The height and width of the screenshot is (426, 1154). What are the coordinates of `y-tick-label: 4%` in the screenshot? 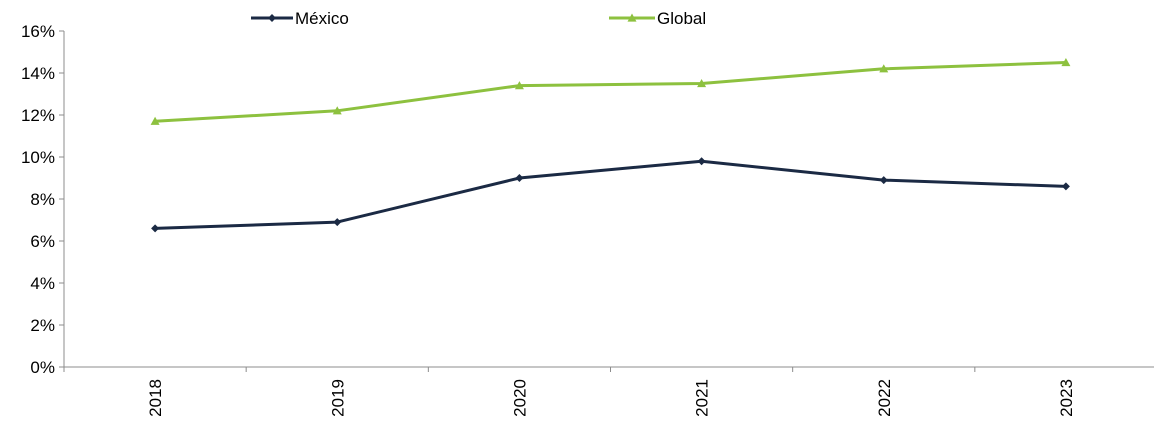 It's located at (42, 283).